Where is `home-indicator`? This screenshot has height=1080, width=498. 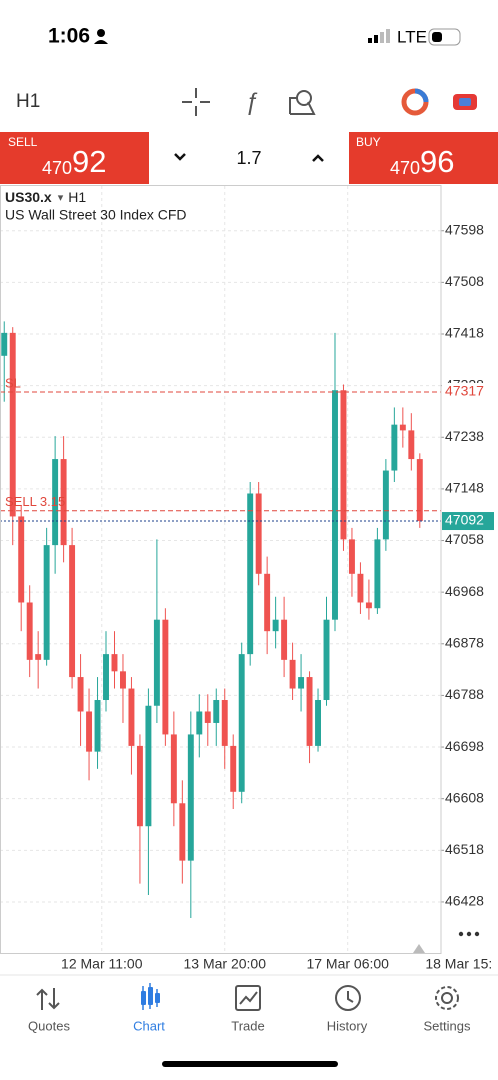 home-indicator is located at coordinates (250, 1064).